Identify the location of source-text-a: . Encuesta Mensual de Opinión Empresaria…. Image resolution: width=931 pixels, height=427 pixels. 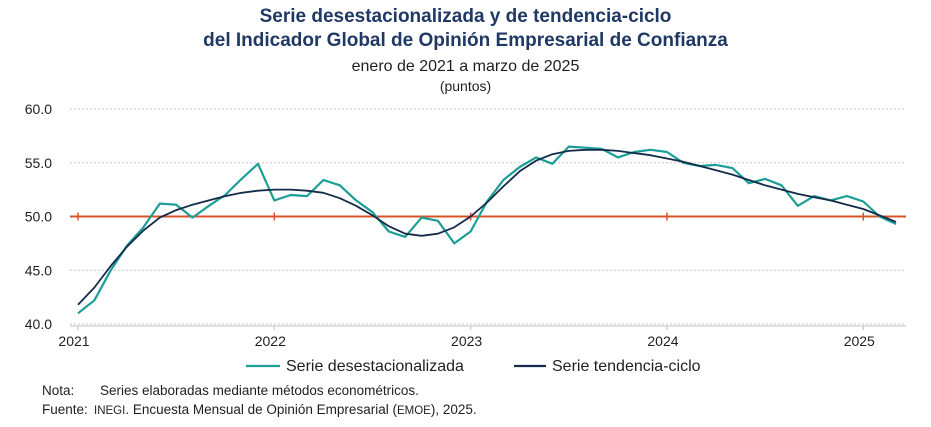
(261, 409).